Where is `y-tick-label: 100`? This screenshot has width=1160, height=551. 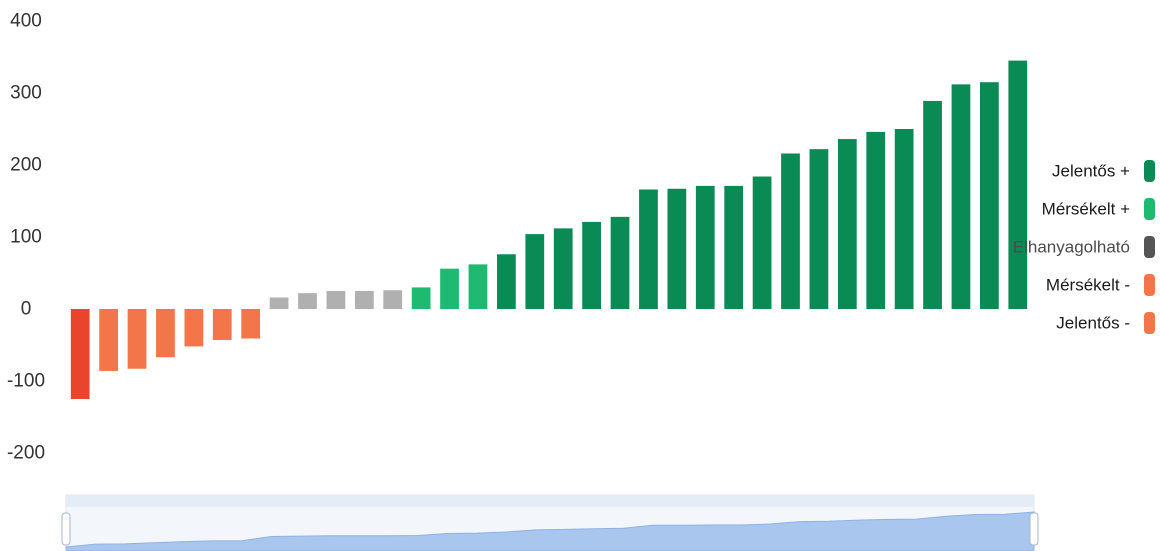
y-tick-label: 100 is located at coordinates (26, 237).